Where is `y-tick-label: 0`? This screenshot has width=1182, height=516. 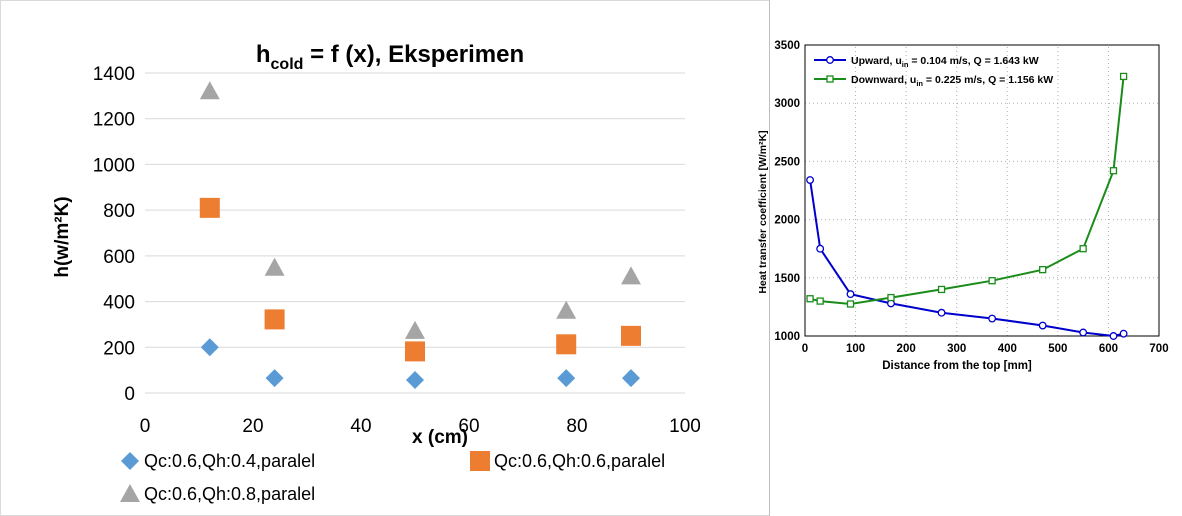 y-tick-label: 0 is located at coordinates (129, 394).